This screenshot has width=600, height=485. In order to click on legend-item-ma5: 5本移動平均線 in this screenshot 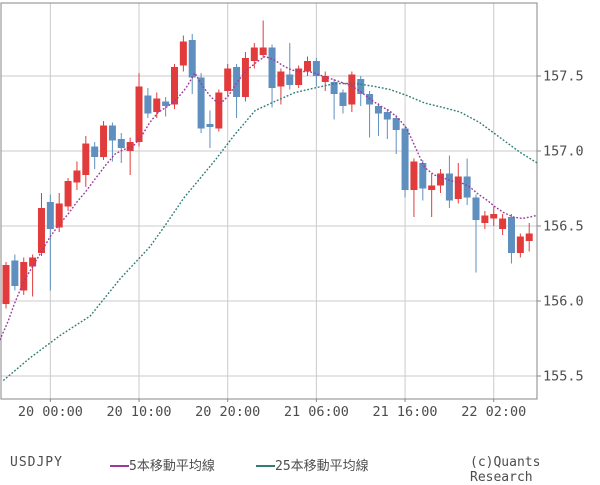, I will do `click(162, 464)`.